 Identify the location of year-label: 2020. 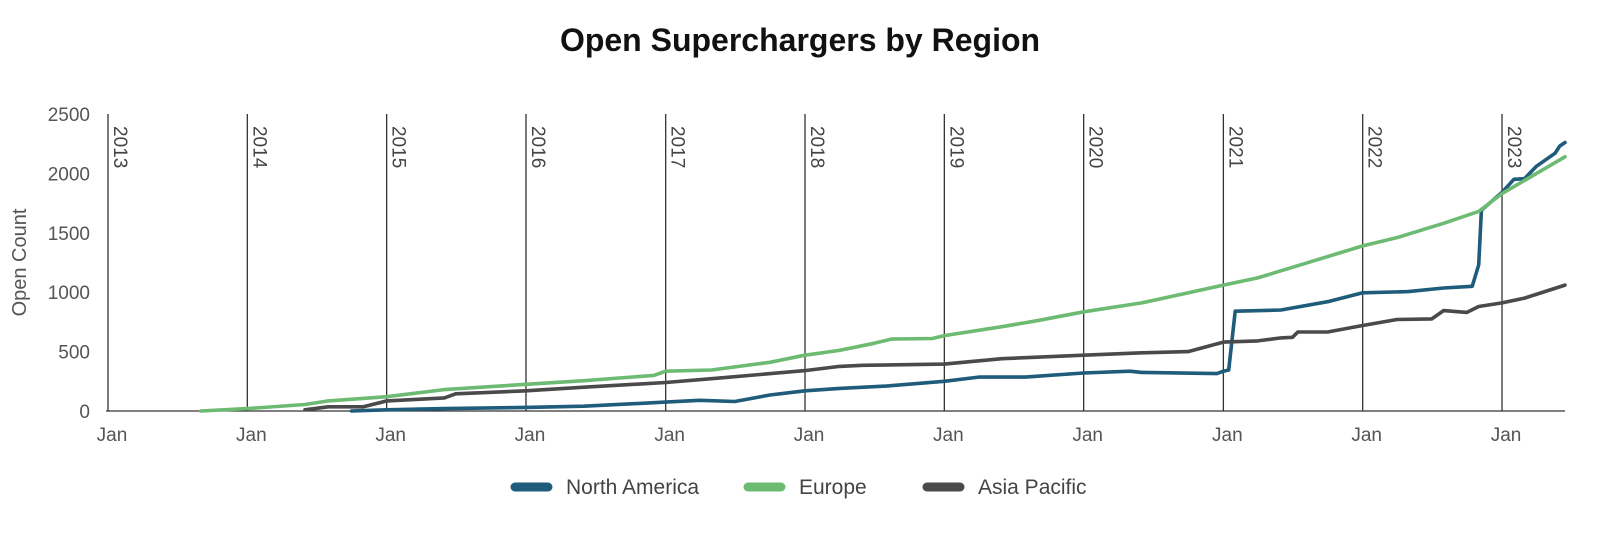
(1095, 147).